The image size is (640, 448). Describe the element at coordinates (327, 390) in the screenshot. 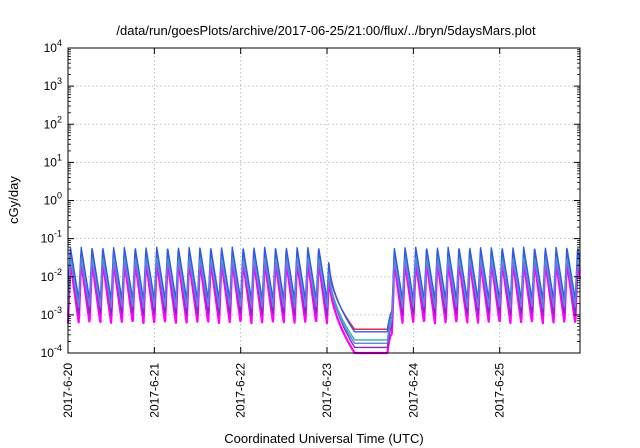

I see `x-tick-label: 2017-6-23` at that location.